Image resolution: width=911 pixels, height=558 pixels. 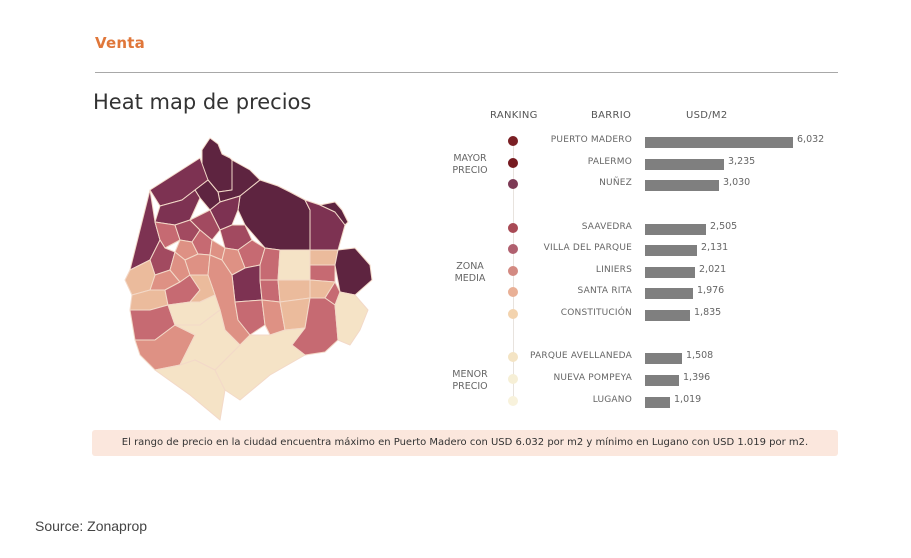 What do you see at coordinates (470, 278) in the screenshot?
I see `group-label-line: MEDIA` at bounding box center [470, 278].